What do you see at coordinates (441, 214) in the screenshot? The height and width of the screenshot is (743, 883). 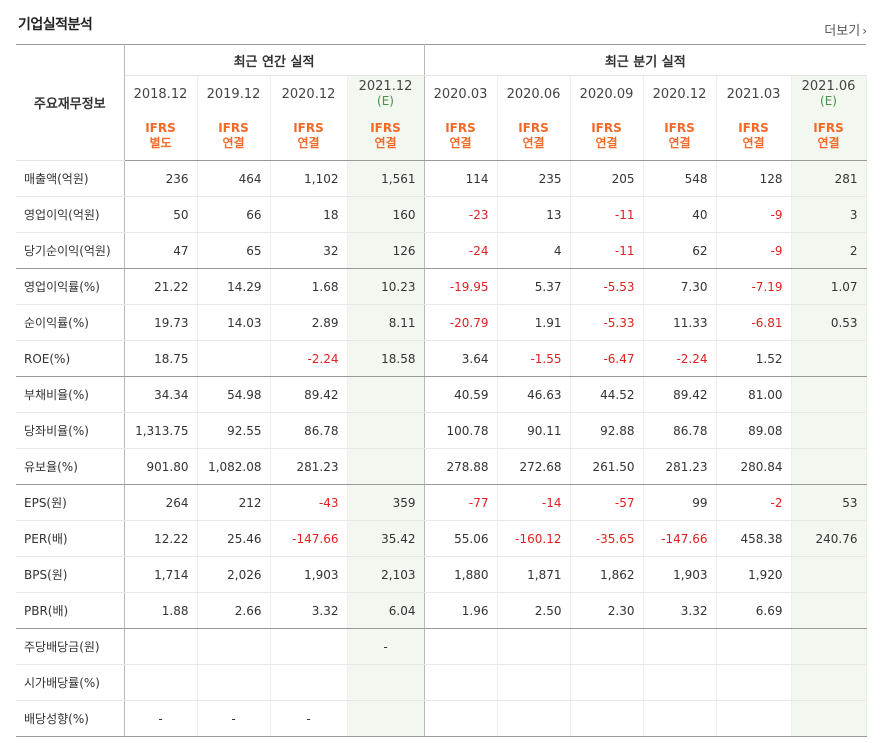 I see `table-row: 영업이익(억원) 50 66 18 160 -23 13 -11 40 -9 3` at bounding box center [441, 214].